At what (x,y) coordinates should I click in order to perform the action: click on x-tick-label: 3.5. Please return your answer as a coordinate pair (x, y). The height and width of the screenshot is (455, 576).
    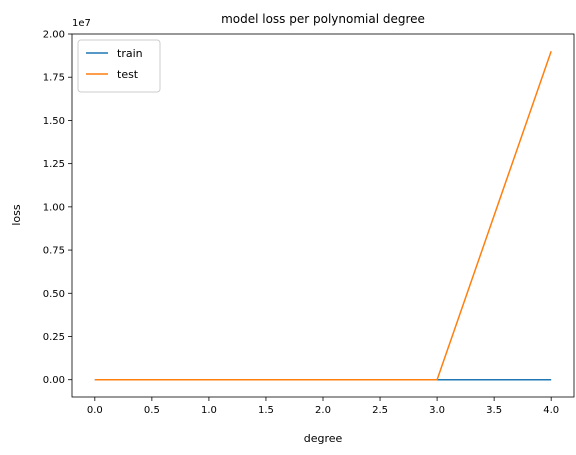
    Looking at the image, I should click on (494, 410).